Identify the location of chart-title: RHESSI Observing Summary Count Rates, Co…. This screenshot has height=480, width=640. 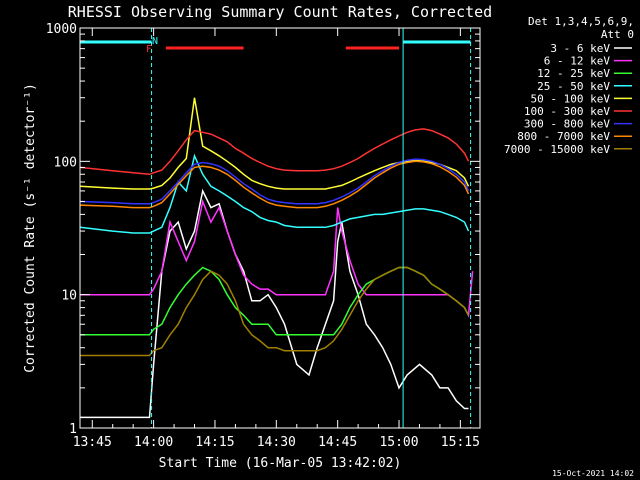
(280, 12).